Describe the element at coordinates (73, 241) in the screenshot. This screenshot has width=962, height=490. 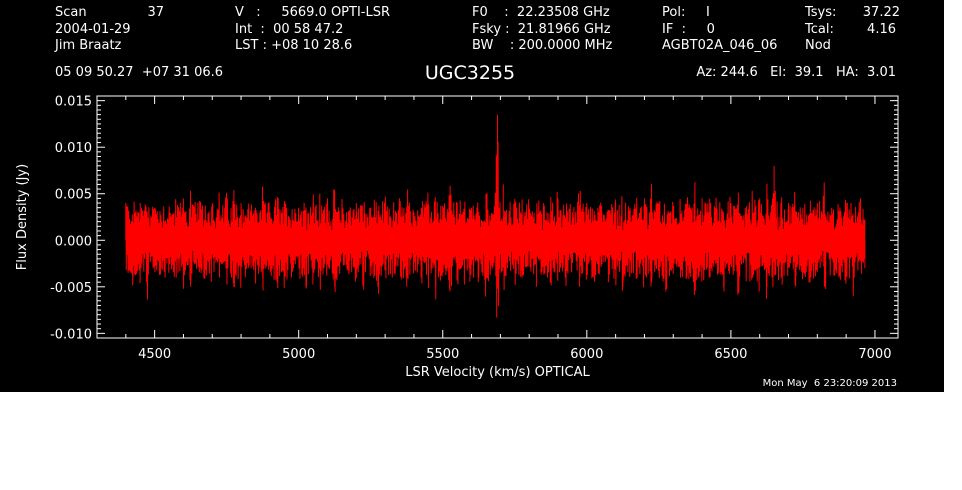
I see `y-tick-label: 0.000` at that location.